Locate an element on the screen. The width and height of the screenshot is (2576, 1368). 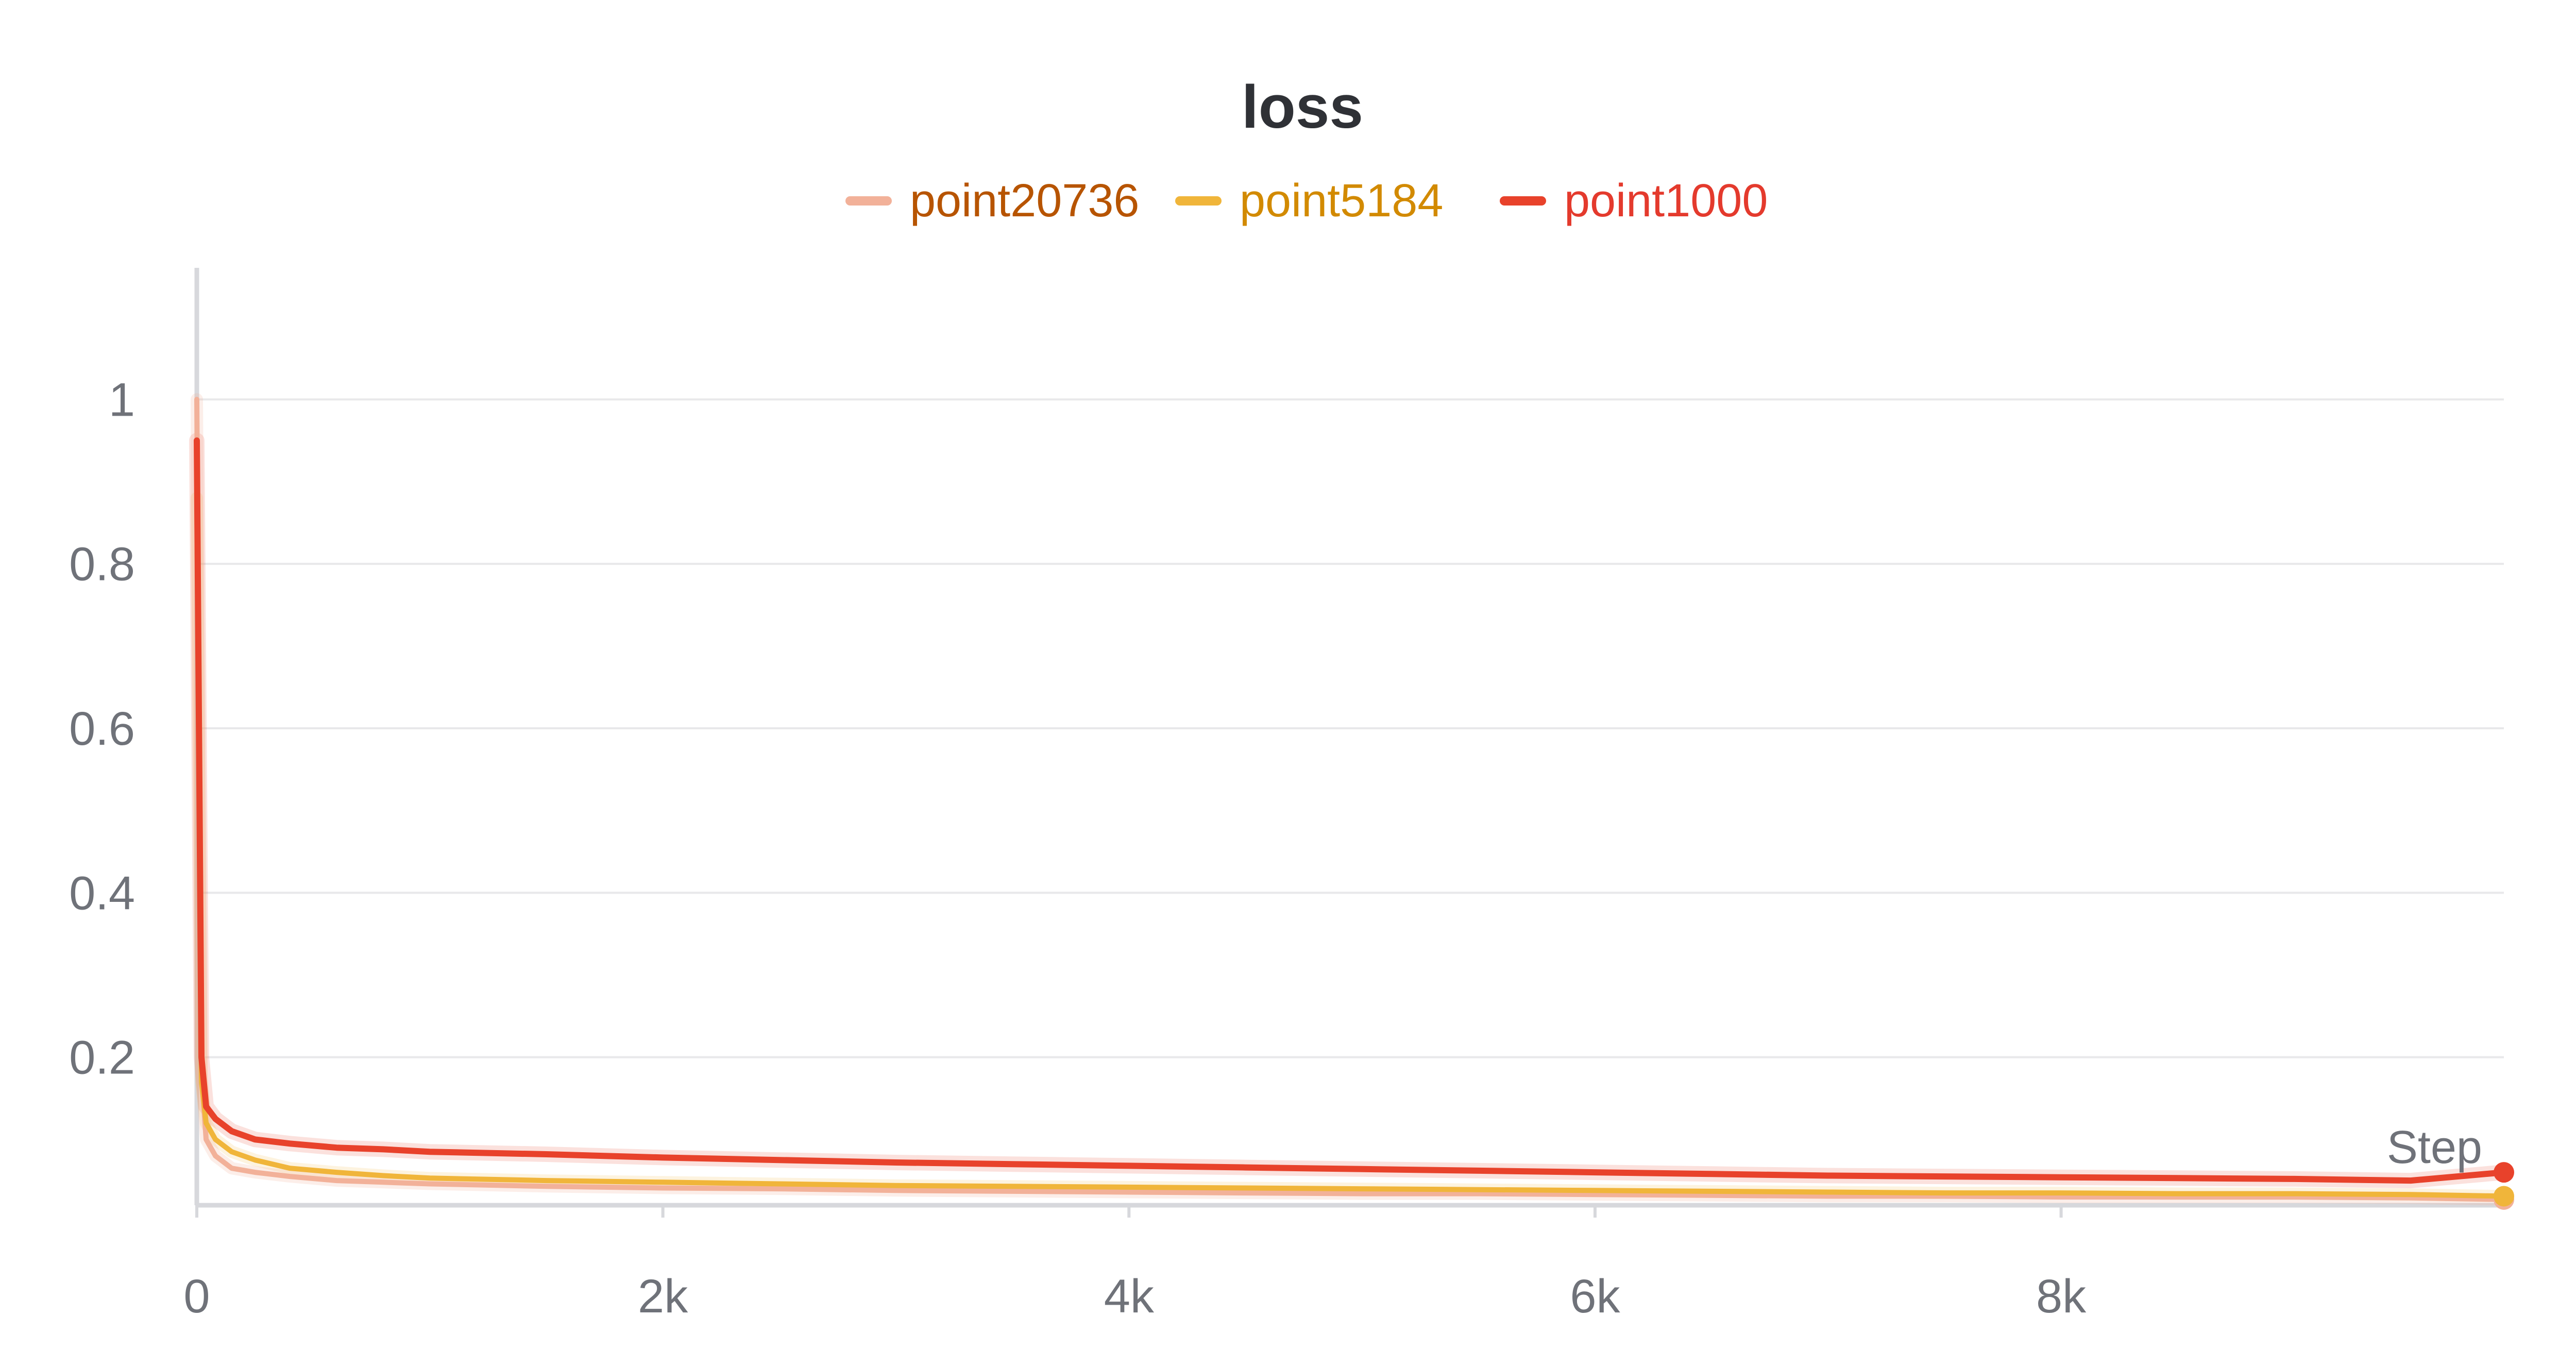
y-tick-label-1: 0.8 is located at coordinates (102, 564).